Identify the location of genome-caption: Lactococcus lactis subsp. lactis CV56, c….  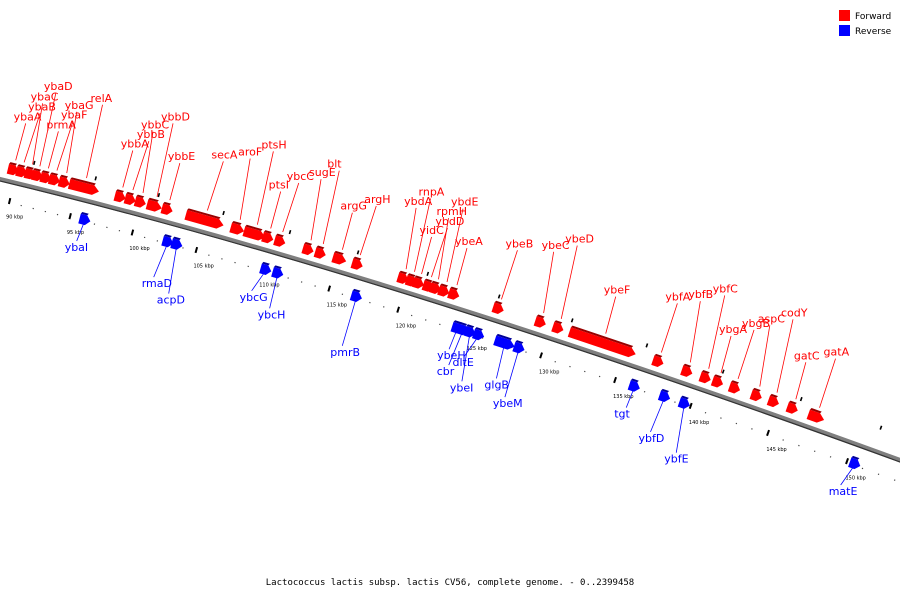
(450, 583).